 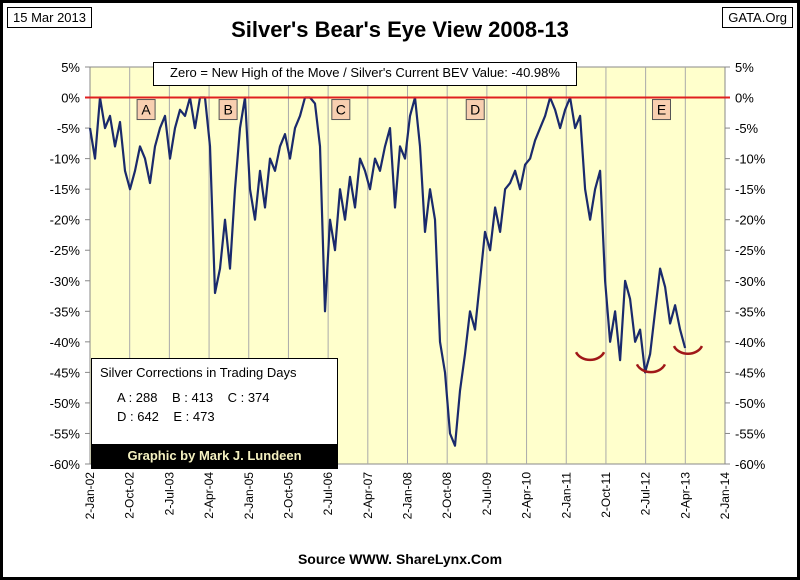 I want to click on y-tick-label-right: -20%, so click(x=750, y=220).